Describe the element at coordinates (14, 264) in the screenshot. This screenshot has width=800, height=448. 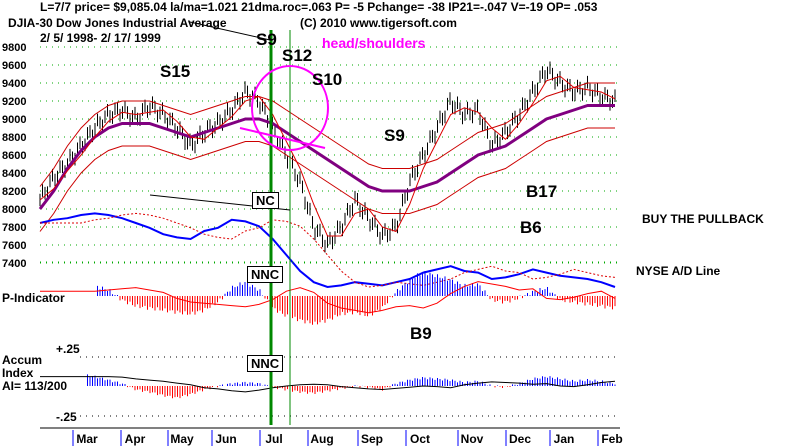
I see `y-tick-label: 7400` at that location.